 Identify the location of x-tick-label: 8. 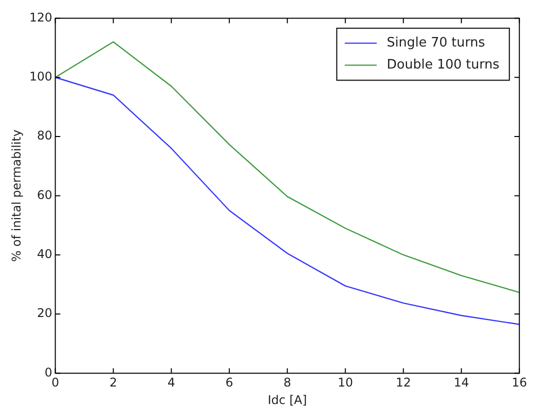
(288, 383).